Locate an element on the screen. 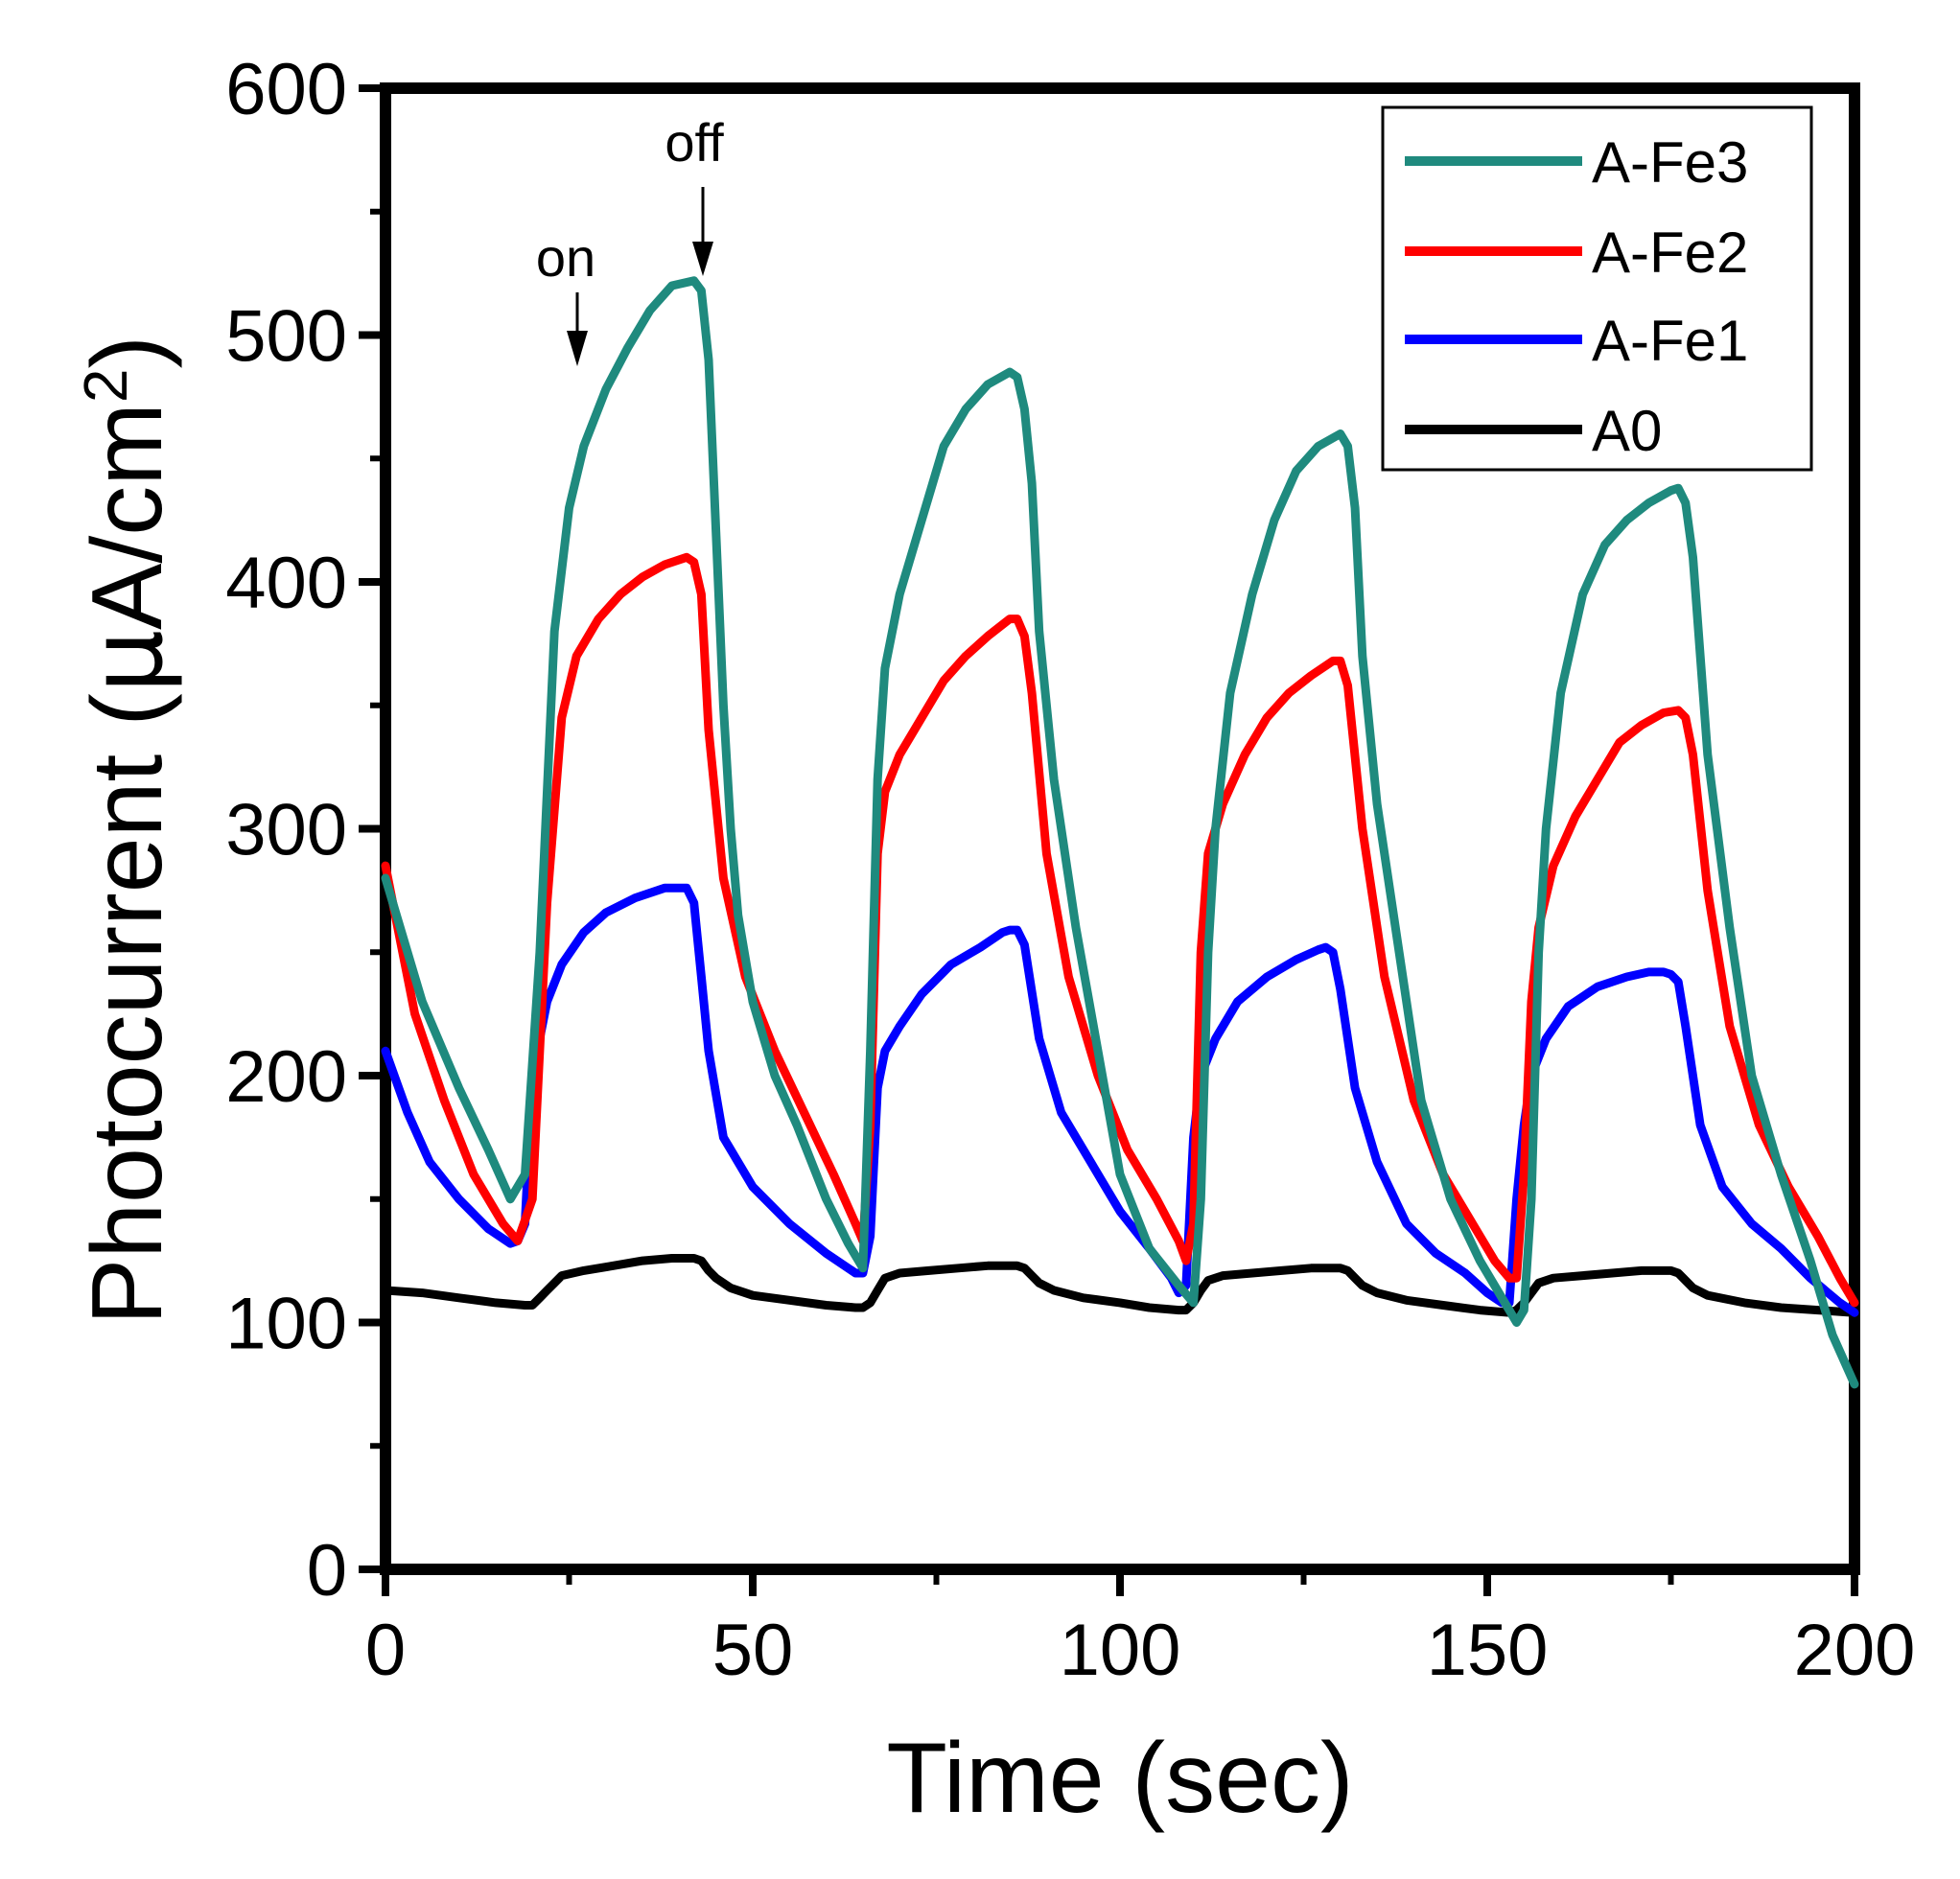  legend-item-a-fe3: A-Fe3 is located at coordinates (1576, 162).